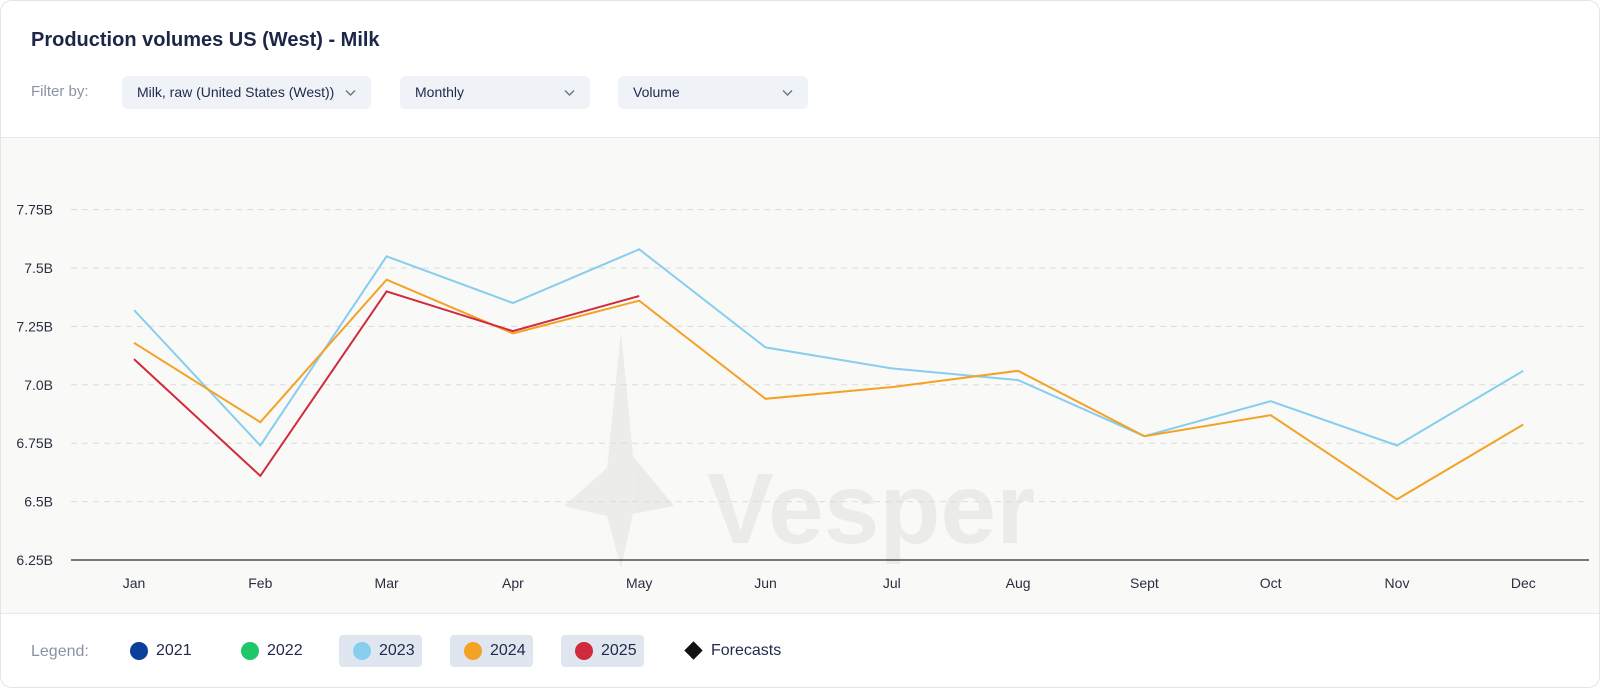 The width and height of the screenshot is (1600, 688). I want to click on legend-item-2022: 2022, so click(269, 651).